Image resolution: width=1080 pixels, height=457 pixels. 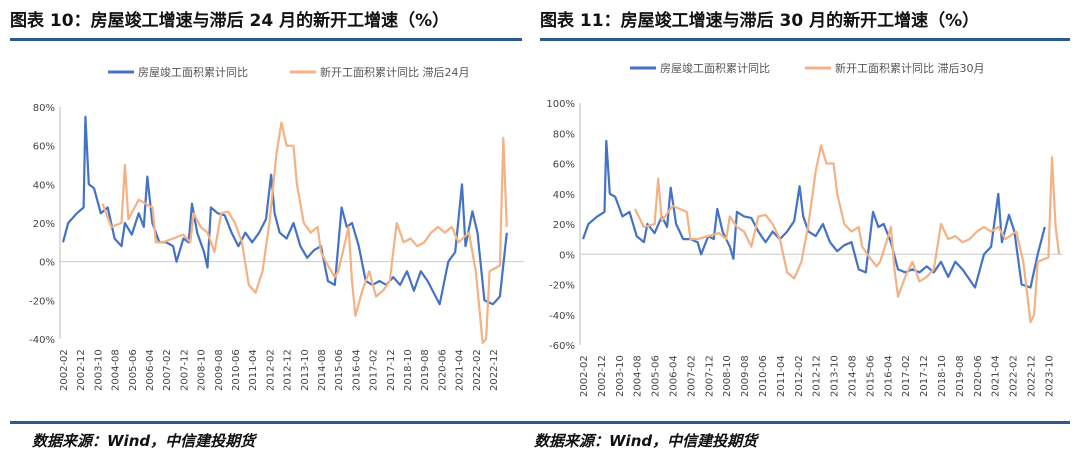 I want to click on chart-title-10: 图表 10：房屋竣工增速与滞后 24 月的新开工增速（%）, so click(x=230, y=21).